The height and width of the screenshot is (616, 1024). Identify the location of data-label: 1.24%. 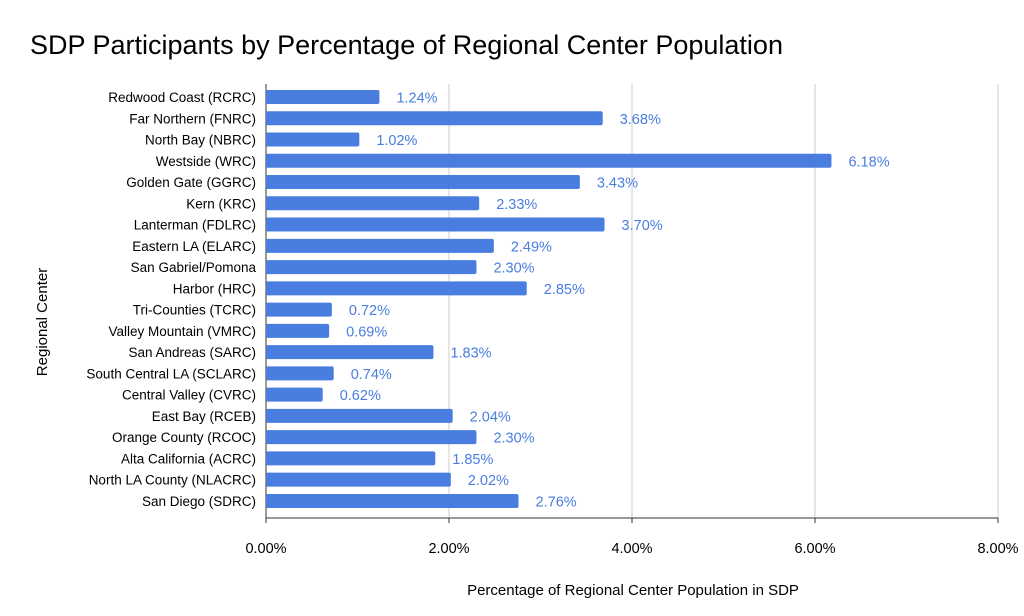
(416, 99).